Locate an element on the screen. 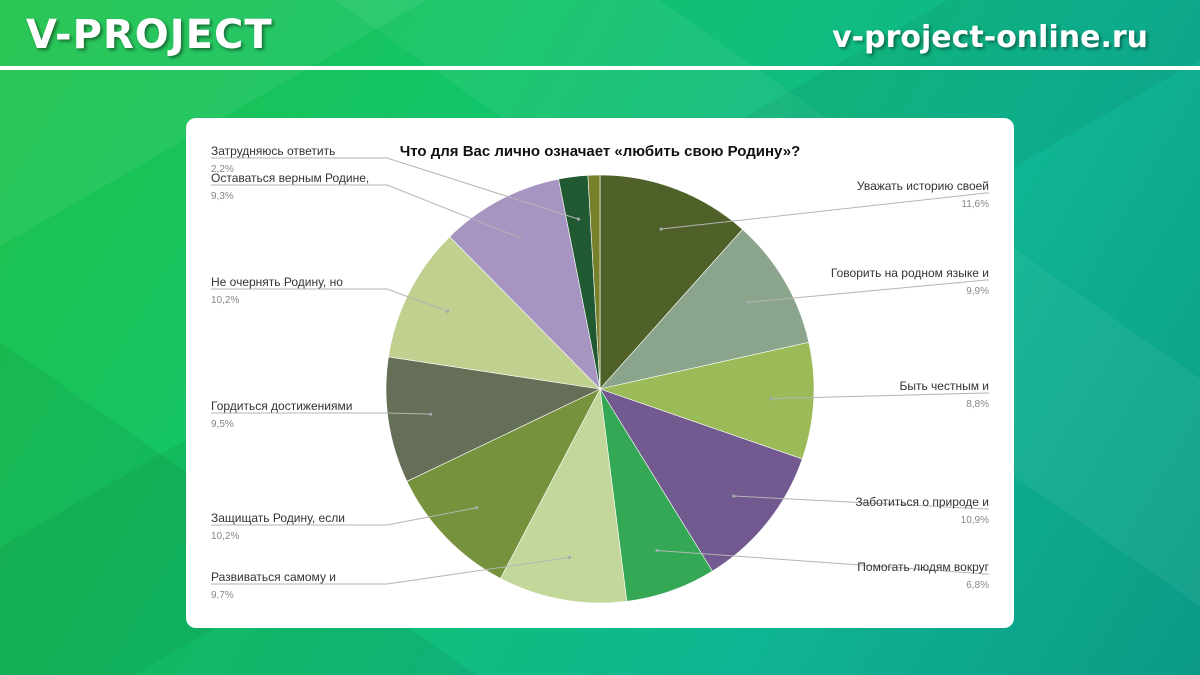 This screenshot has height=675, width=1200. slice-value-label: 10,9% is located at coordinates (975, 520).